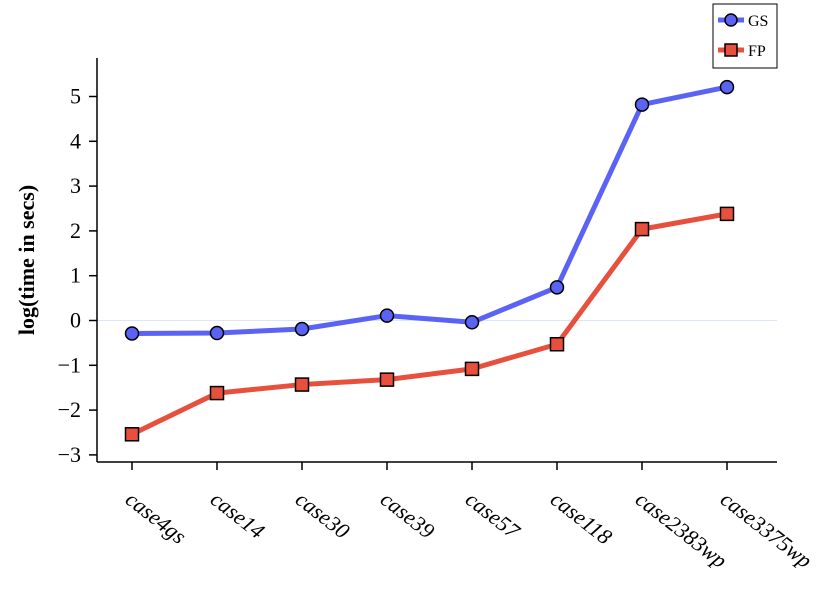 This screenshot has height=606, width=830. I want to click on y-tick-label: 3, so click(75, 185).